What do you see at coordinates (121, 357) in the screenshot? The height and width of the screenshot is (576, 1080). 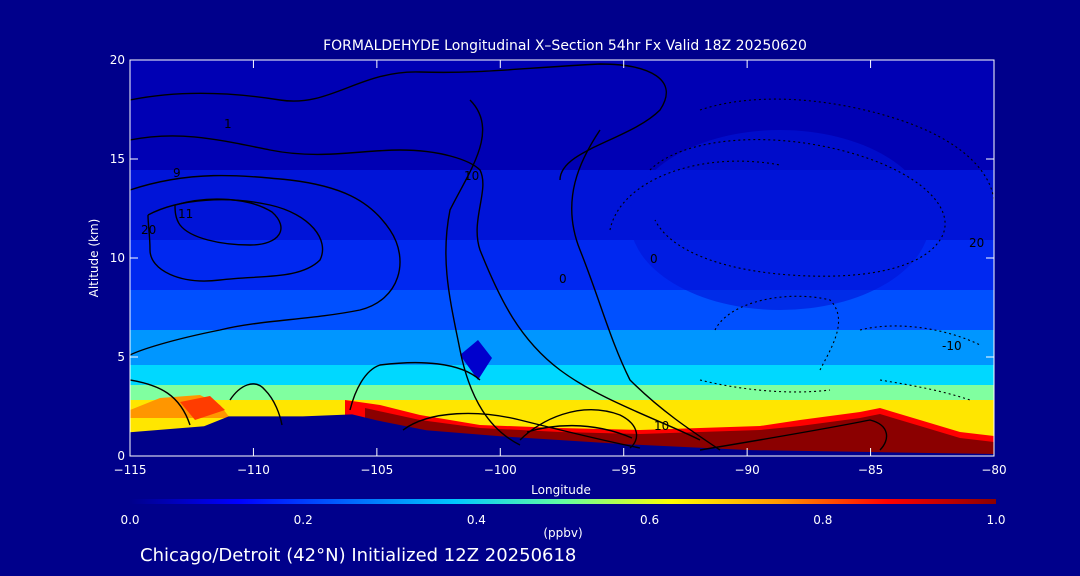 I see `y-tick-label: 5` at bounding box center [121, 357].